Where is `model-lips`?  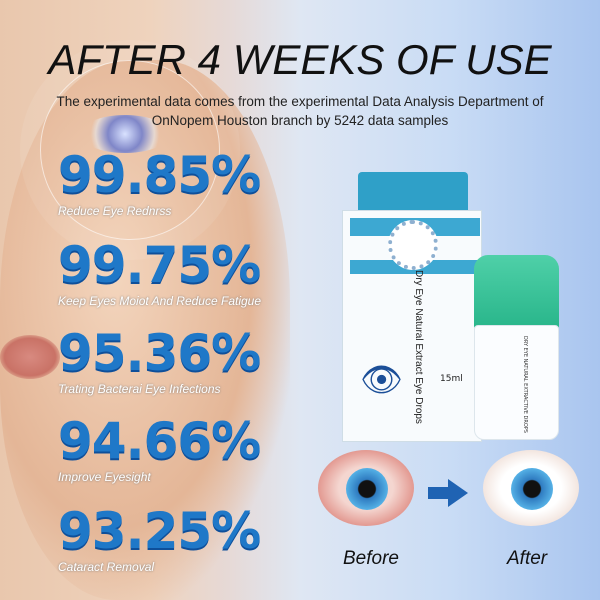
model-lips is located at coordinates (30, 357).